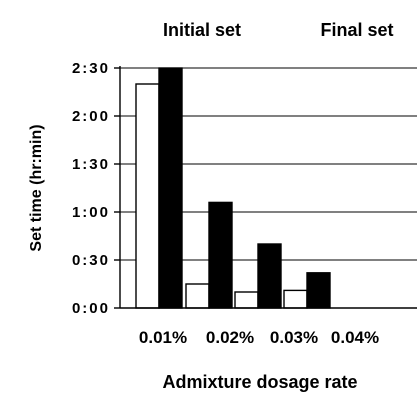  Describe the element at coordinates (91, 116) in the screenshot. I see `y-tick-label: 2:00` at that location.